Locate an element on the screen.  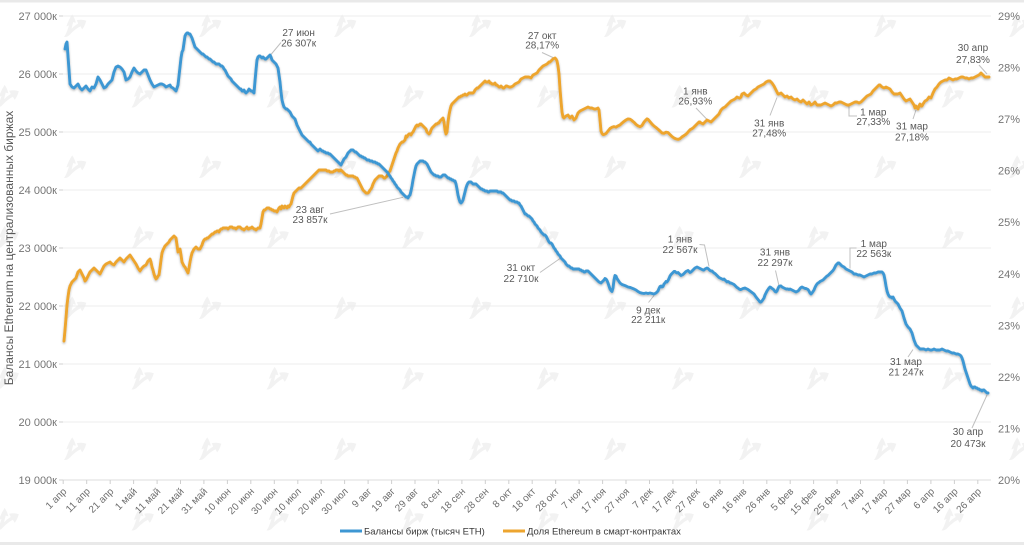
svg-text: 22 000к is located at coordinates (38, 307).